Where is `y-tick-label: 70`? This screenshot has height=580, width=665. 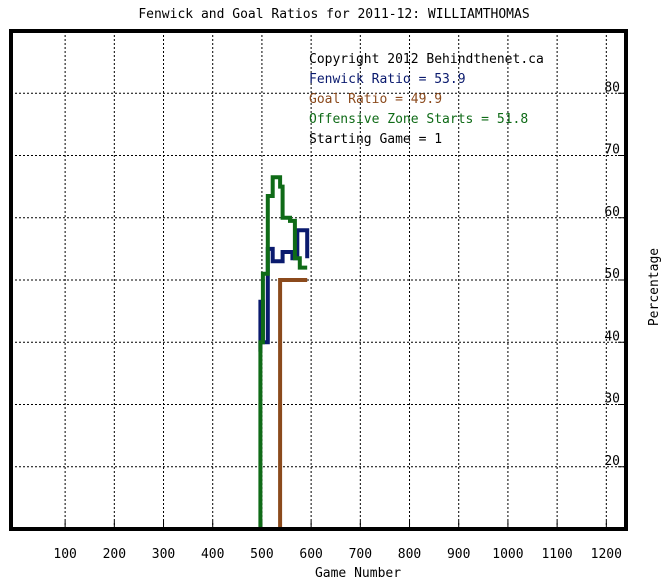
y-tick-label: 70 is located at coordinates (612, 150).